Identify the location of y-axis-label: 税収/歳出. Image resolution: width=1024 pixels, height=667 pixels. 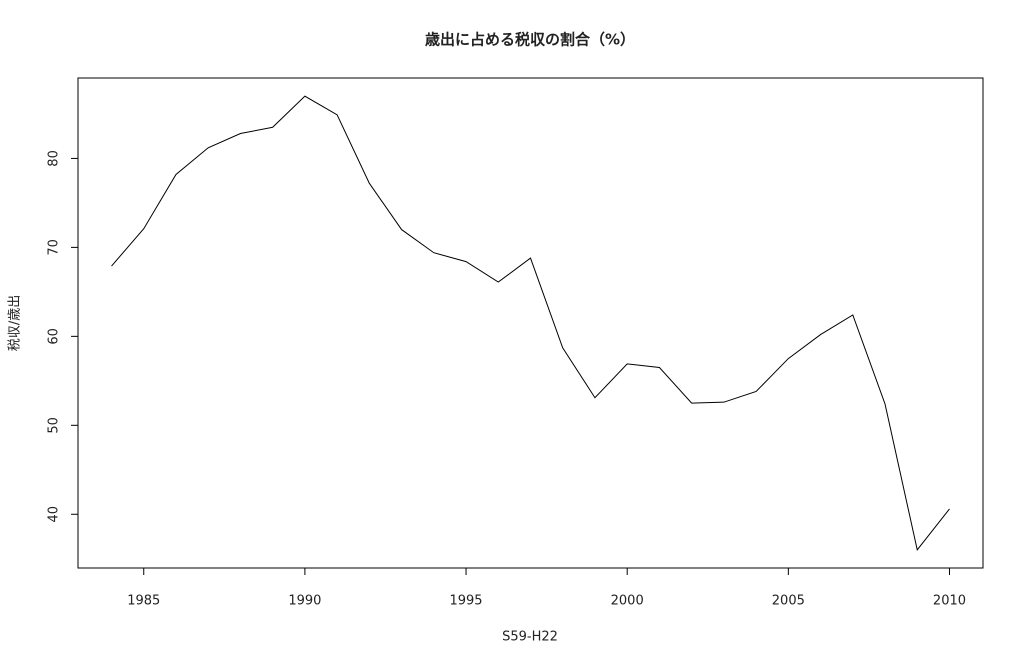
(15, 323).